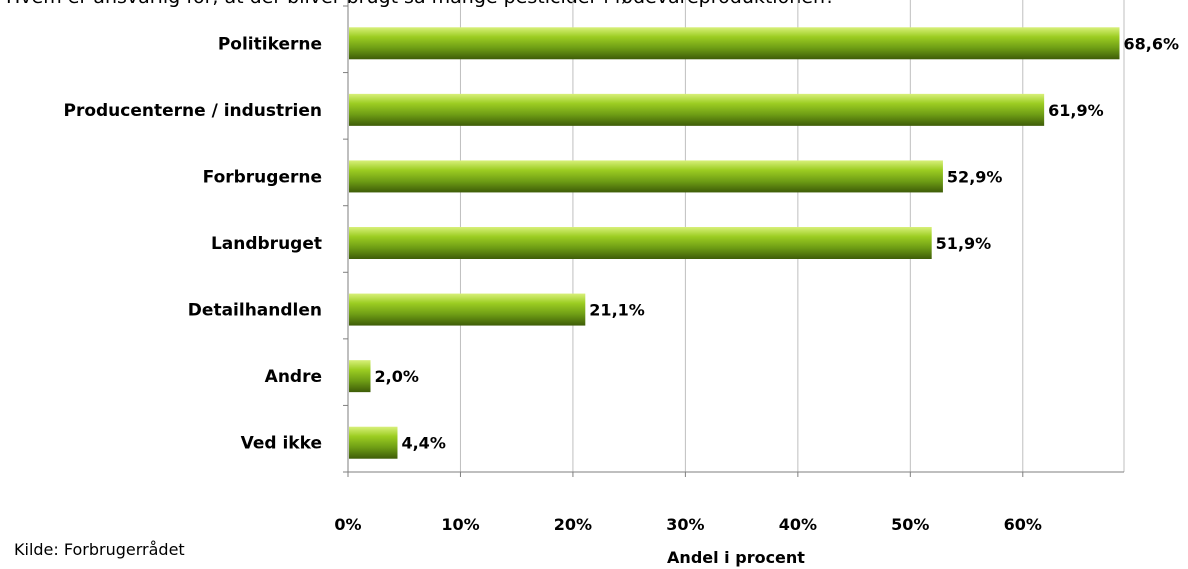 The height and width of the screenshot is (569, 1188). What do you see at coordinates (1076, 110) in the screenshot?
I see `value-label: 61,9%` at bounding box center [1076, 110].